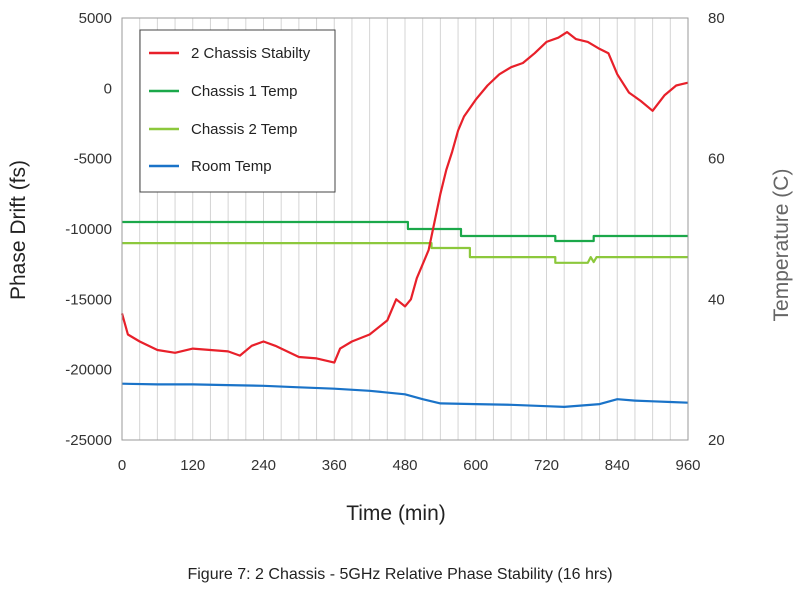 This screenshot has height=592, width=800. Describe the element at coordinates (716, 18) in the screenshot. I see `right-tick-label: 80` at that location.